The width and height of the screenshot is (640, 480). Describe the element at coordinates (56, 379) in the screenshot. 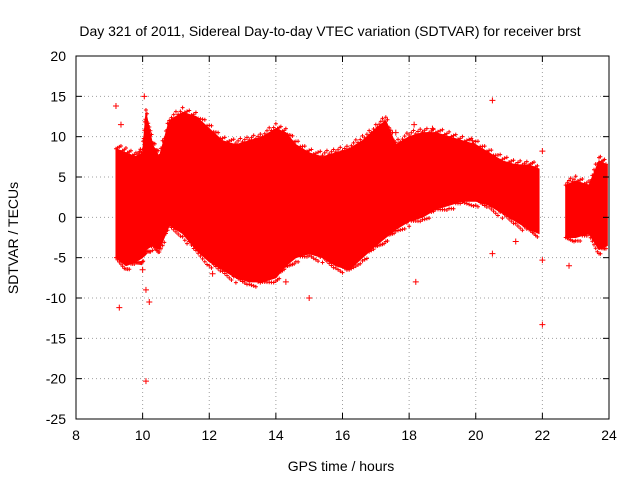

I see `y-tick-label: -20` at that location.